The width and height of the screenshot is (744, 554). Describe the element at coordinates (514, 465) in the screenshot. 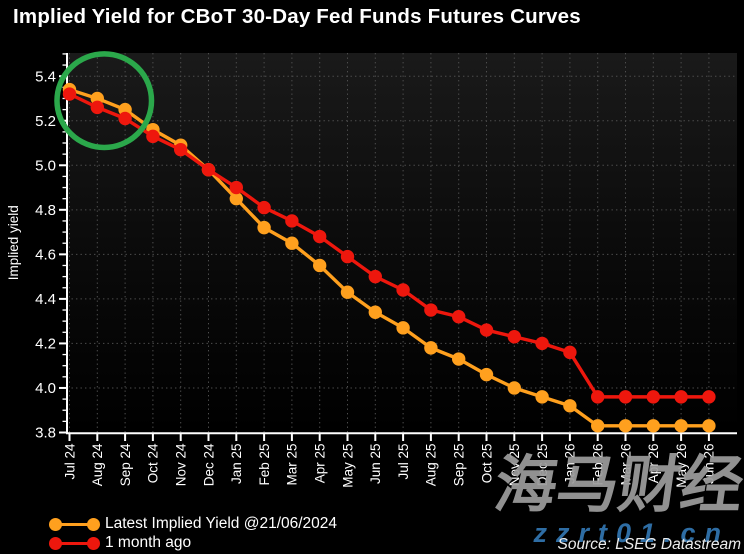

I see `x-tick-label: Nov 25` at that location.